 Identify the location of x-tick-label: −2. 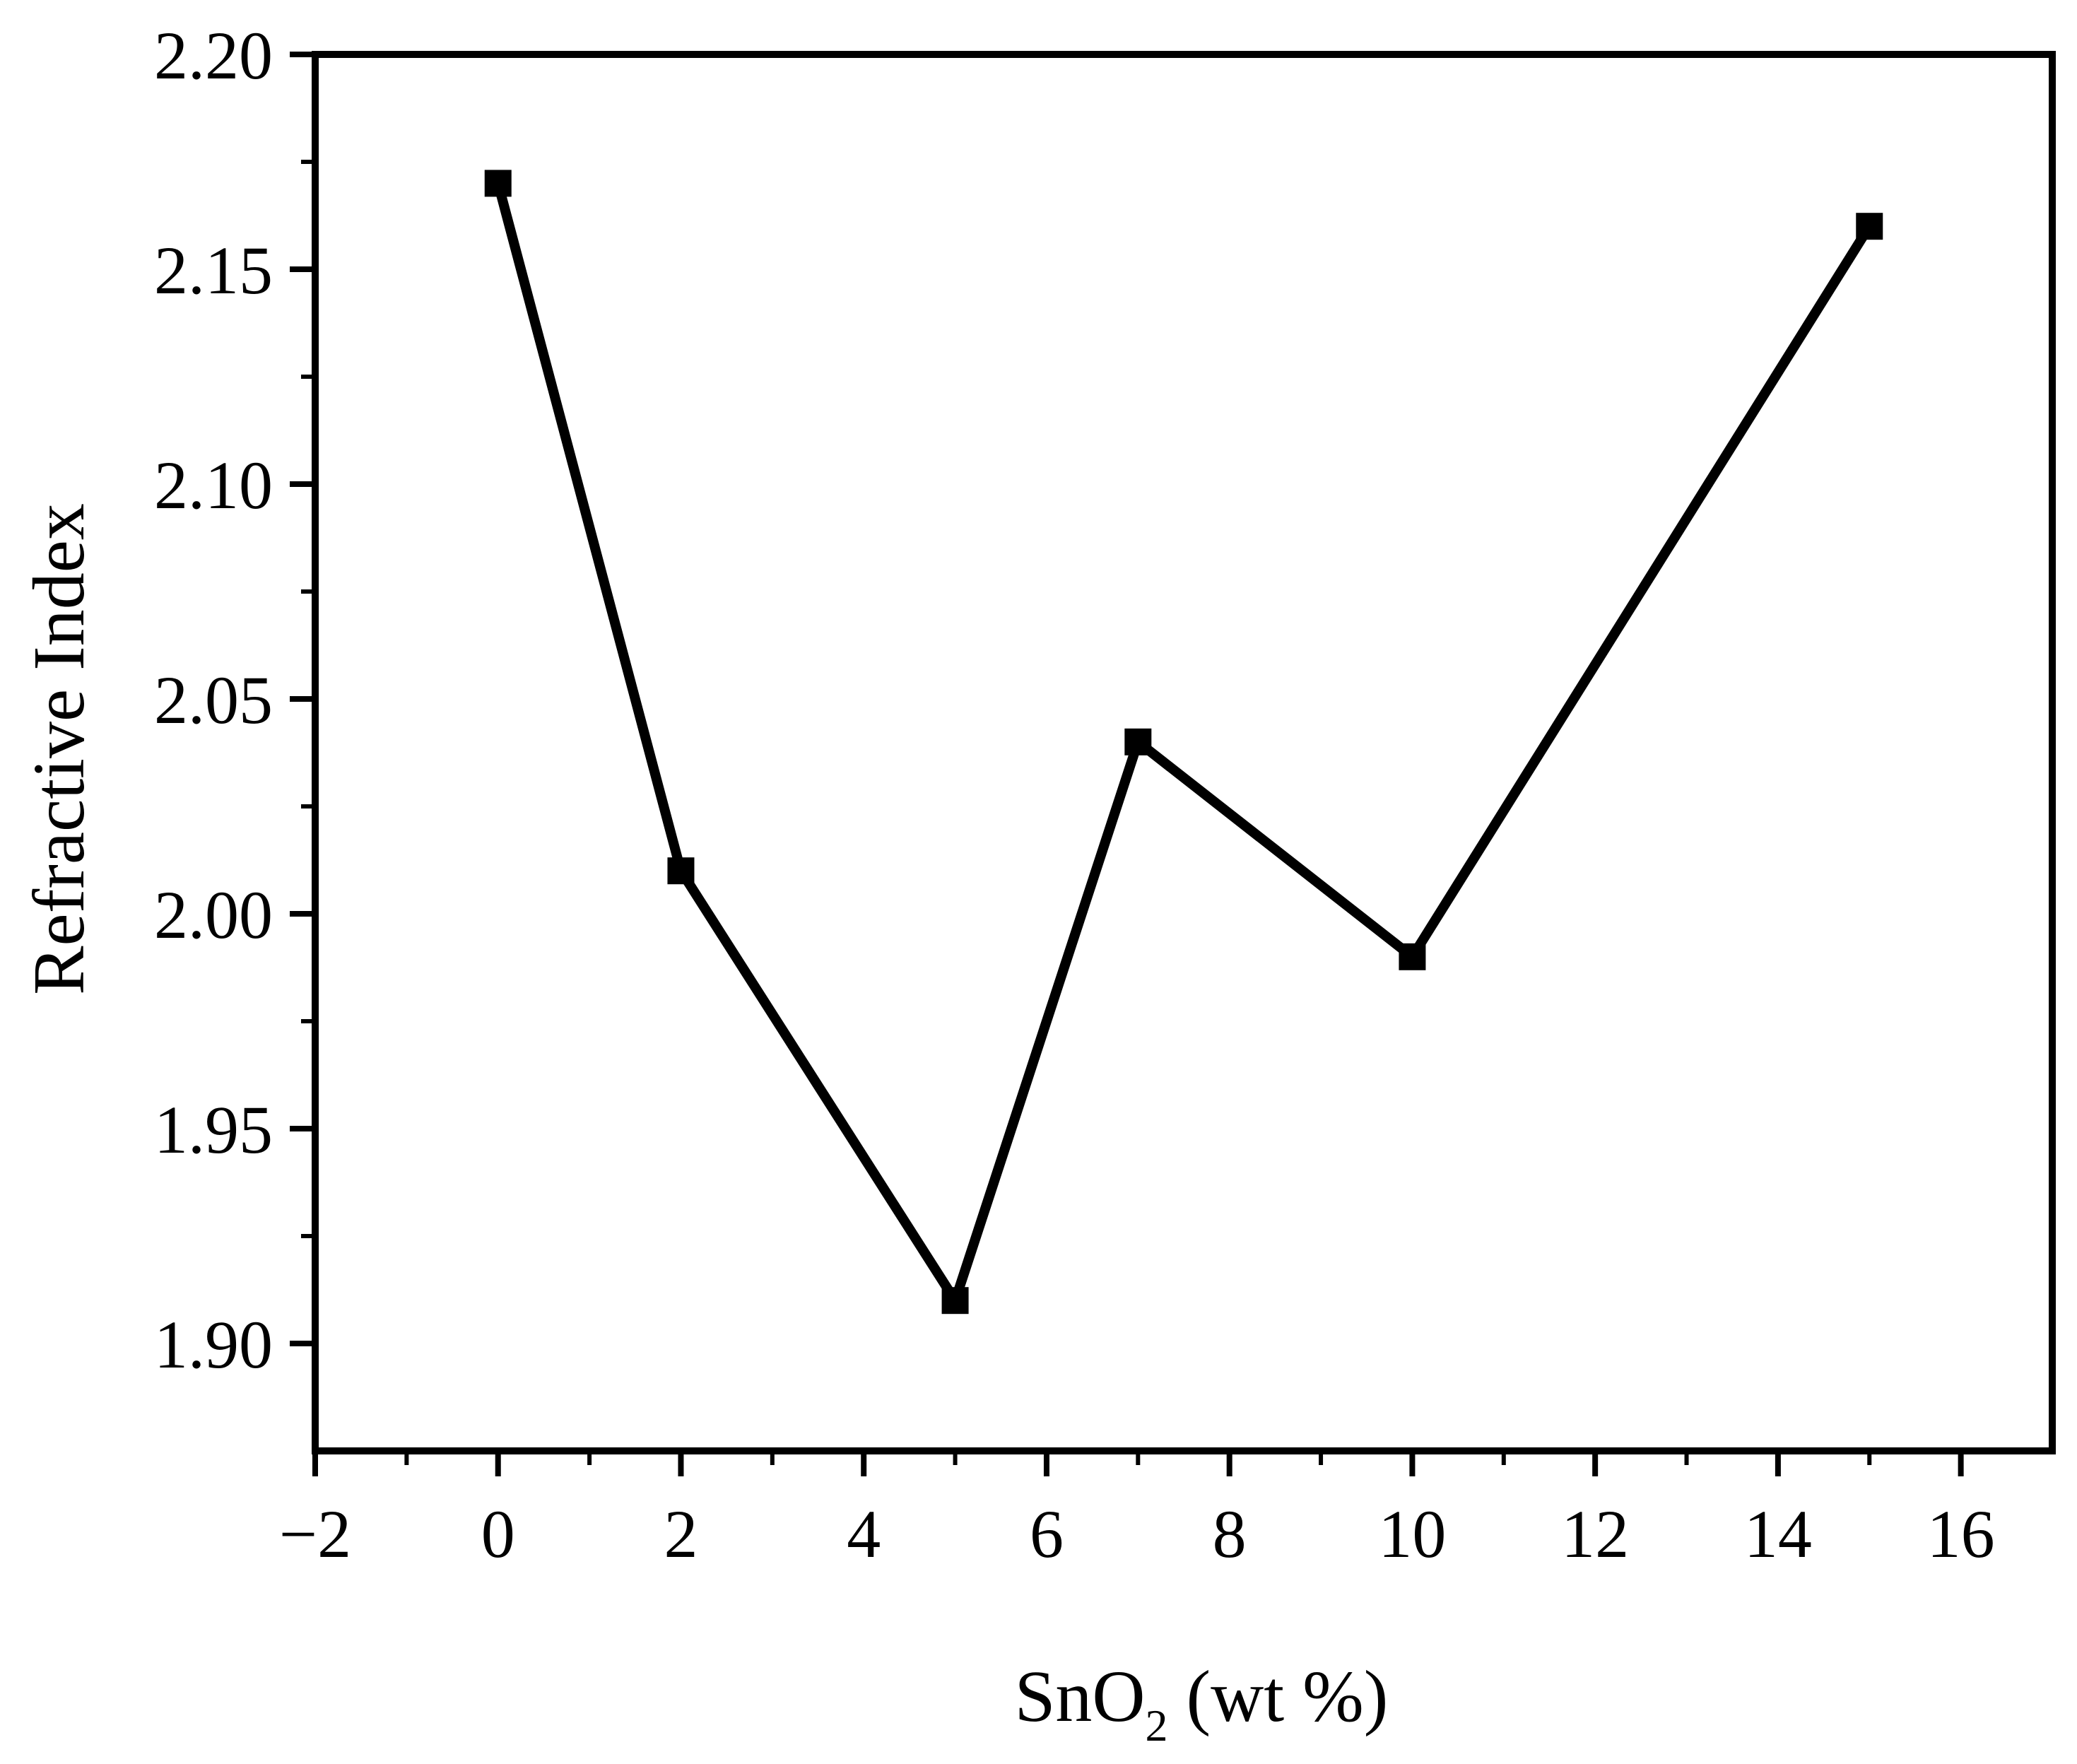
(315, 1534).